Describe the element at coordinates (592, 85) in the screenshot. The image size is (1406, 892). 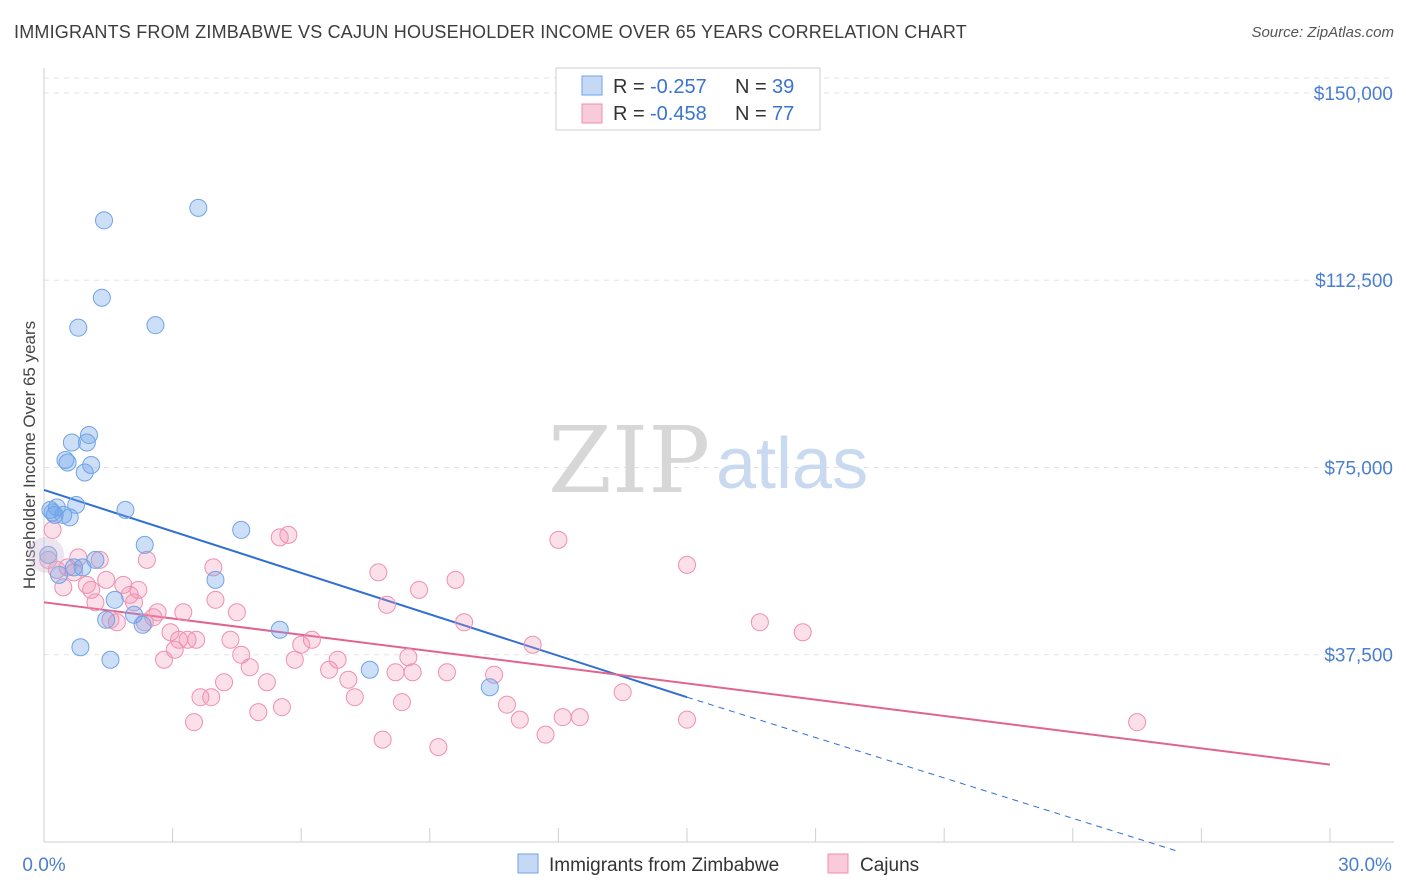
I see `legend-swatch-zimbabwe` at that location.